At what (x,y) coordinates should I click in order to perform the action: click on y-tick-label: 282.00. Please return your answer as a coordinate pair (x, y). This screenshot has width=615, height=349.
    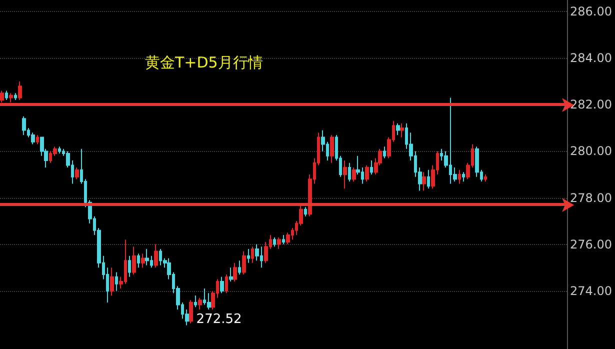
    Looking at the image, I should click on (591, 105).